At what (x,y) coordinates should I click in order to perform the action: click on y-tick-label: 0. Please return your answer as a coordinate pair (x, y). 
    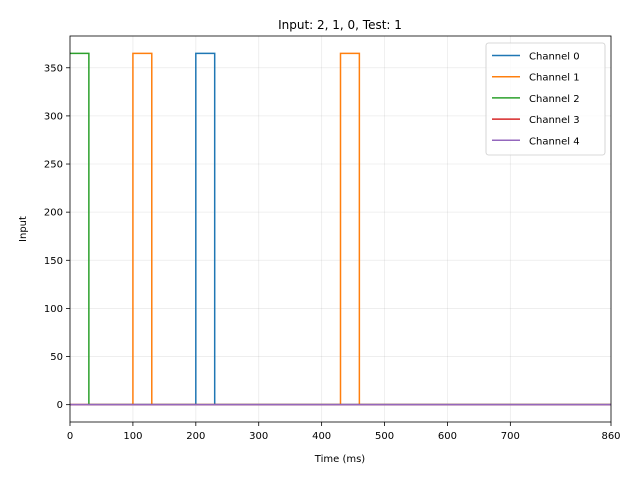
    Looking at the image, I should click on (60, 405).